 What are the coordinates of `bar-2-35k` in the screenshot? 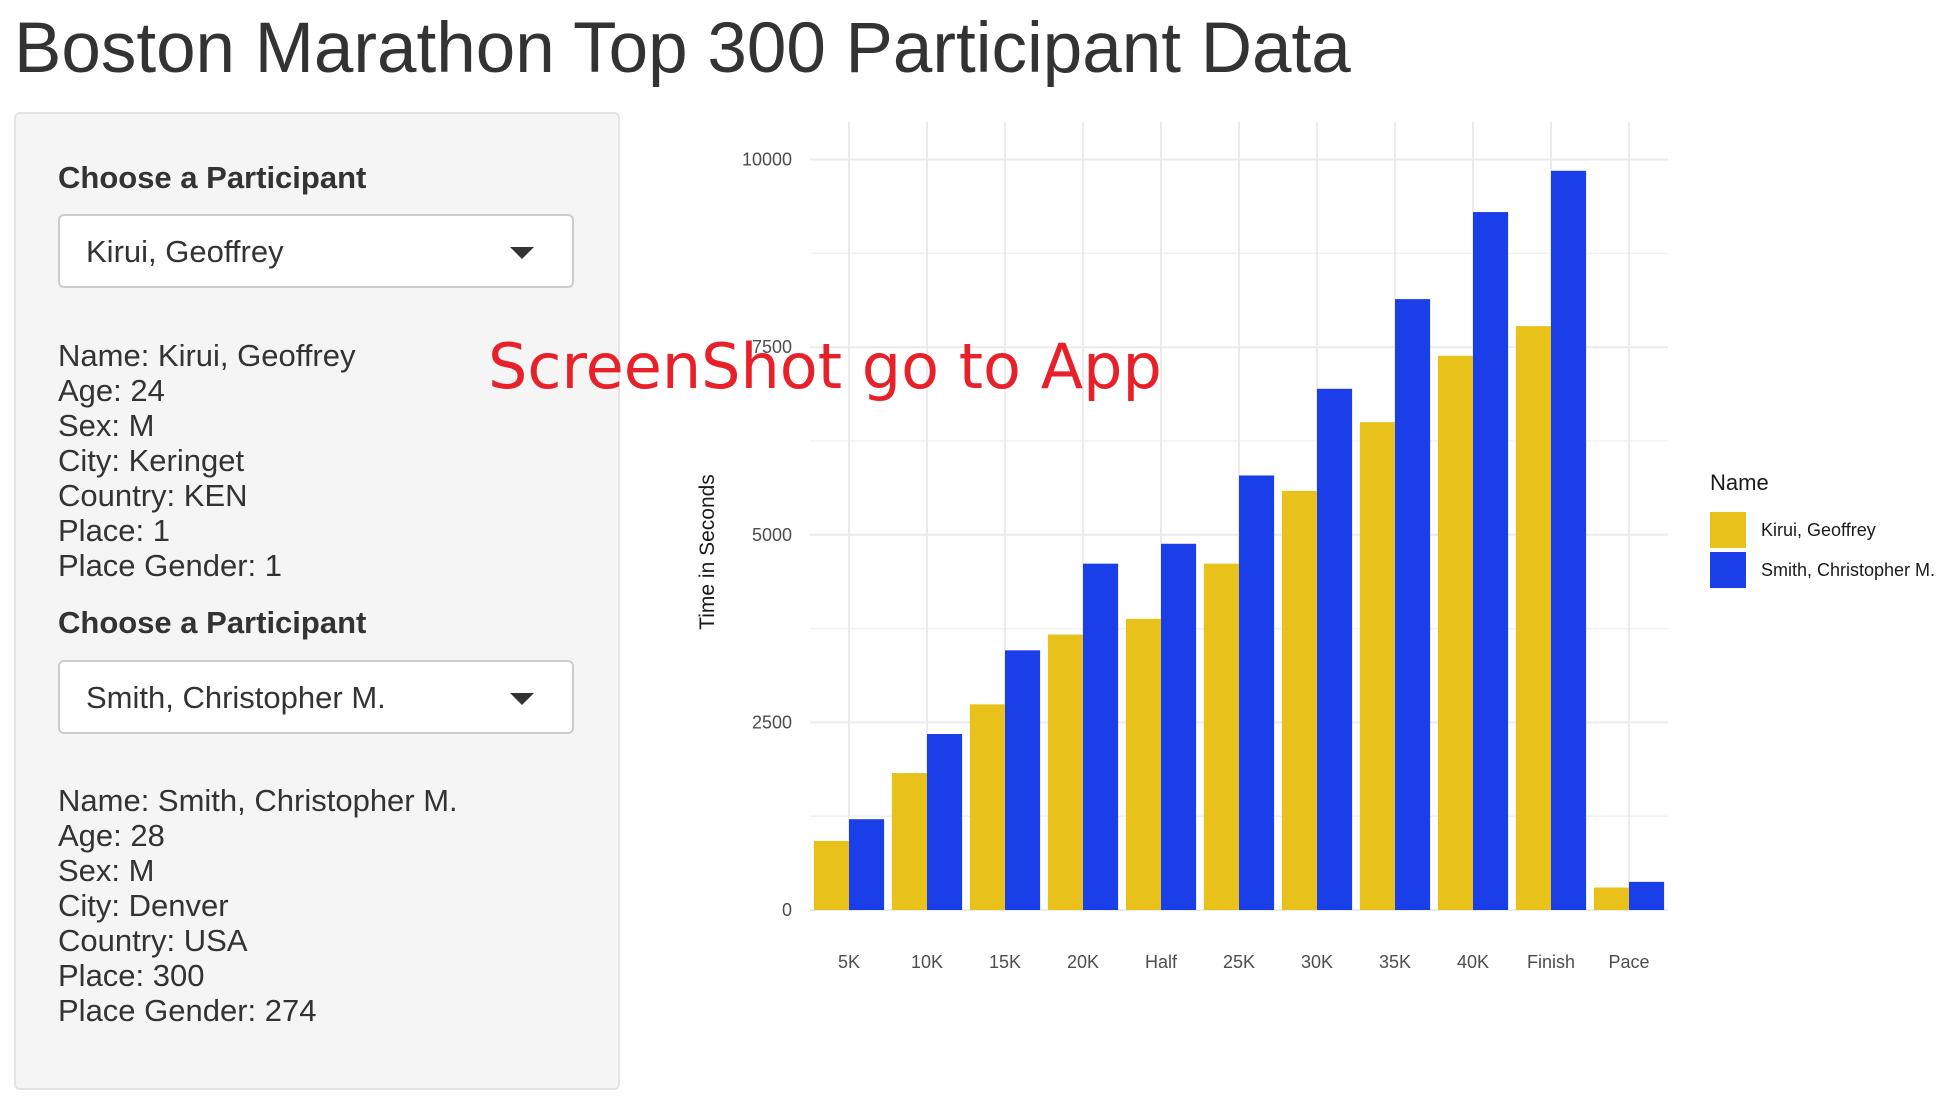 It's located at (1413, 604).